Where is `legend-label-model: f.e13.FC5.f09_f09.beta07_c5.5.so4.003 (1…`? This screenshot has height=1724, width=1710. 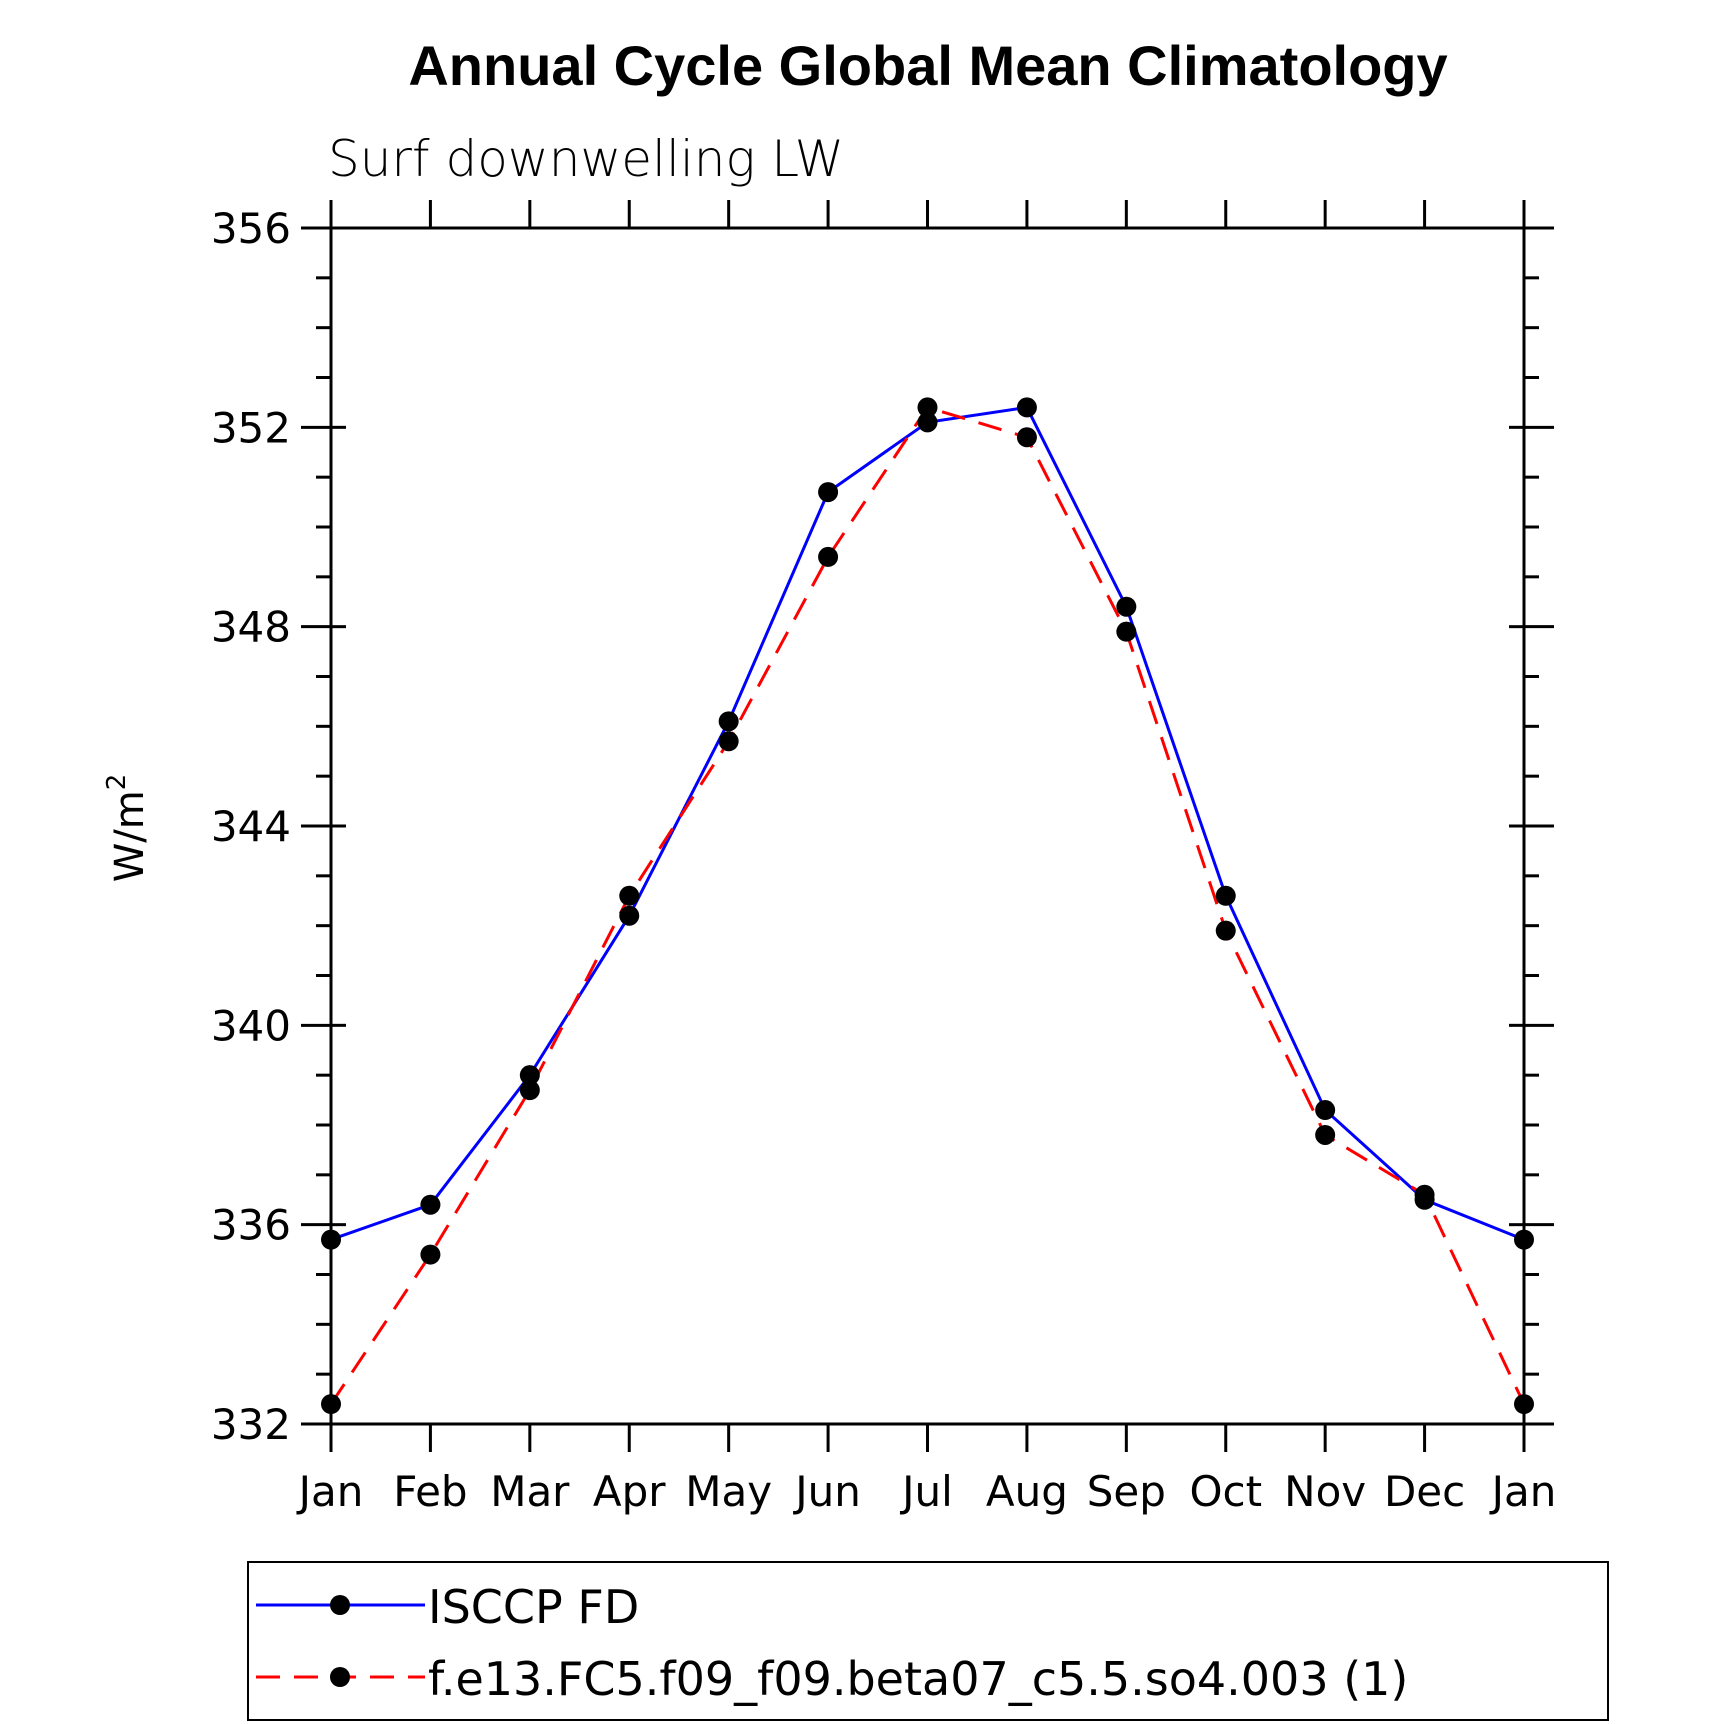 legend-label-model: f.e13.FC5.f09_f09.beta07_c5.5.so4.003 (1… is located at coordinates (918, 1679).